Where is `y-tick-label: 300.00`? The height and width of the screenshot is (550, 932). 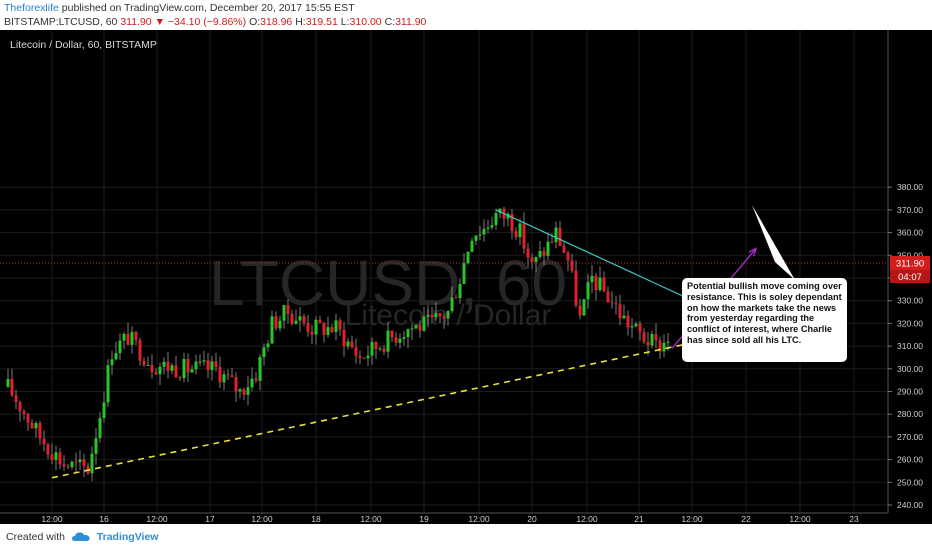
y-tick-label: 300.00 is located at coordinates (910, 369).